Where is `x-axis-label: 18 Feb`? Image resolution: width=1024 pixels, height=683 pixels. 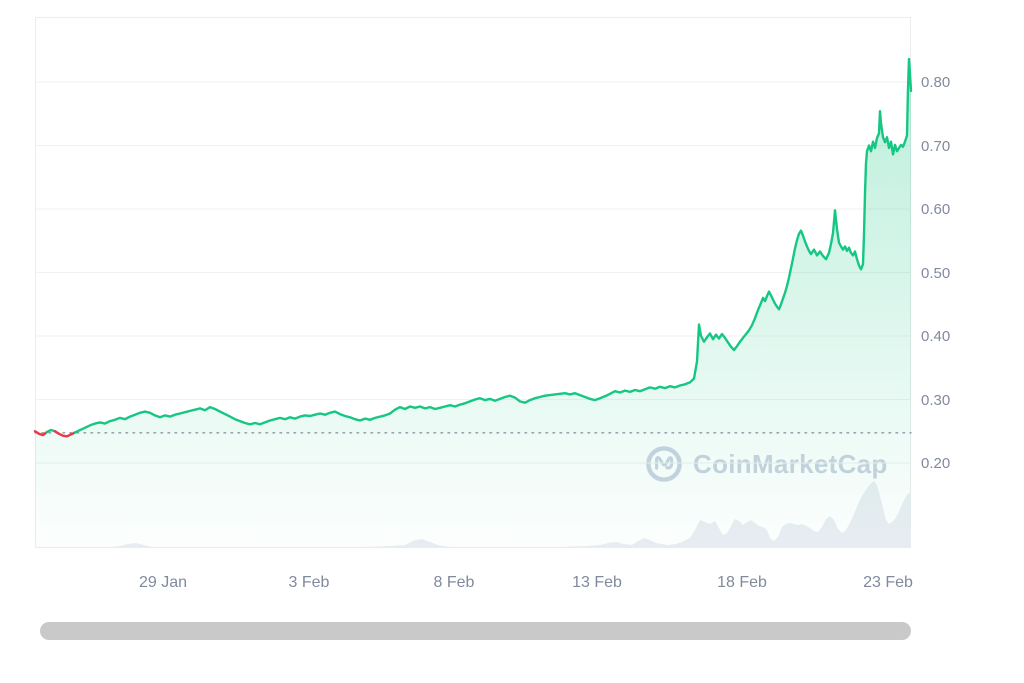
x-axis-label: 18 Feb is located at coordinates (742, 582).